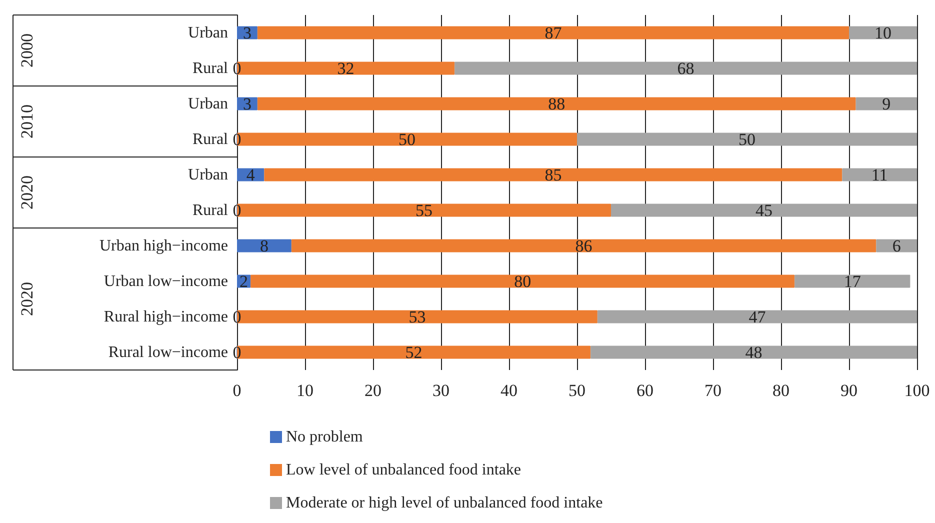  Describe the element at coordinates (237, 390) in the screenshot. I see `x-tick-label: 0` at that location.